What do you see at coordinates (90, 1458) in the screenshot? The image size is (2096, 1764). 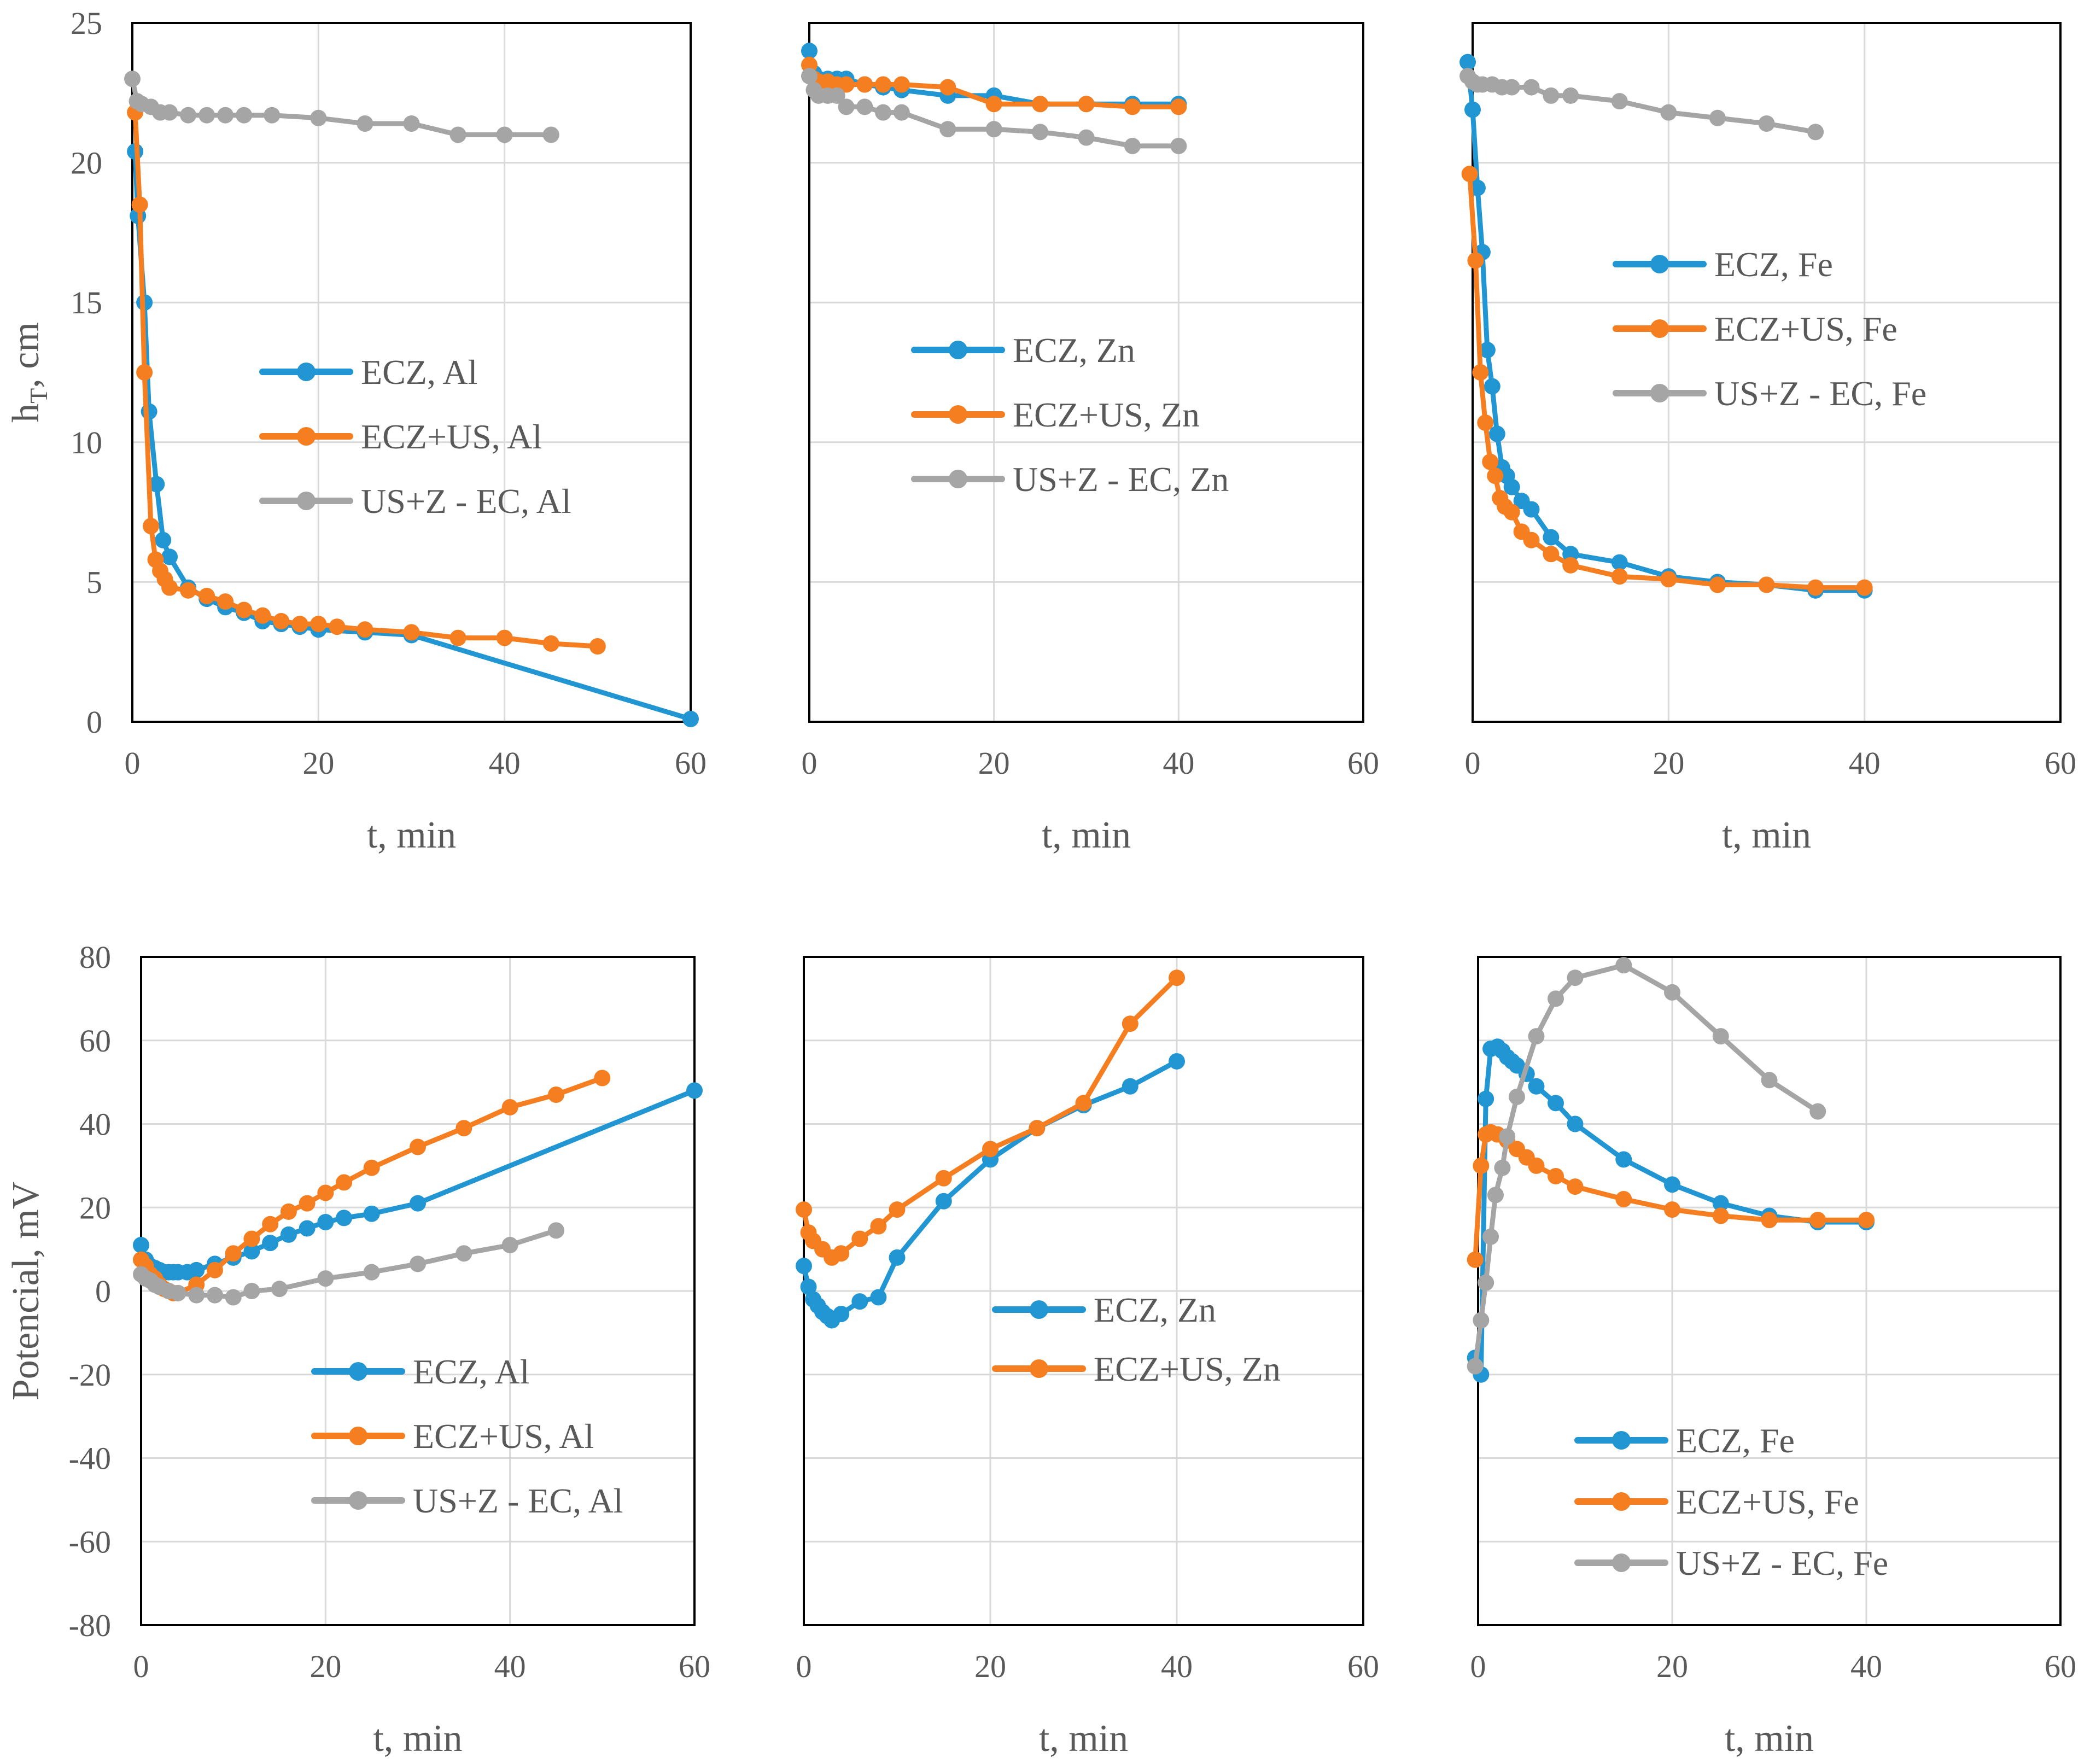 I see `y-tick-label: -40` at bounding box center [90, 1458].